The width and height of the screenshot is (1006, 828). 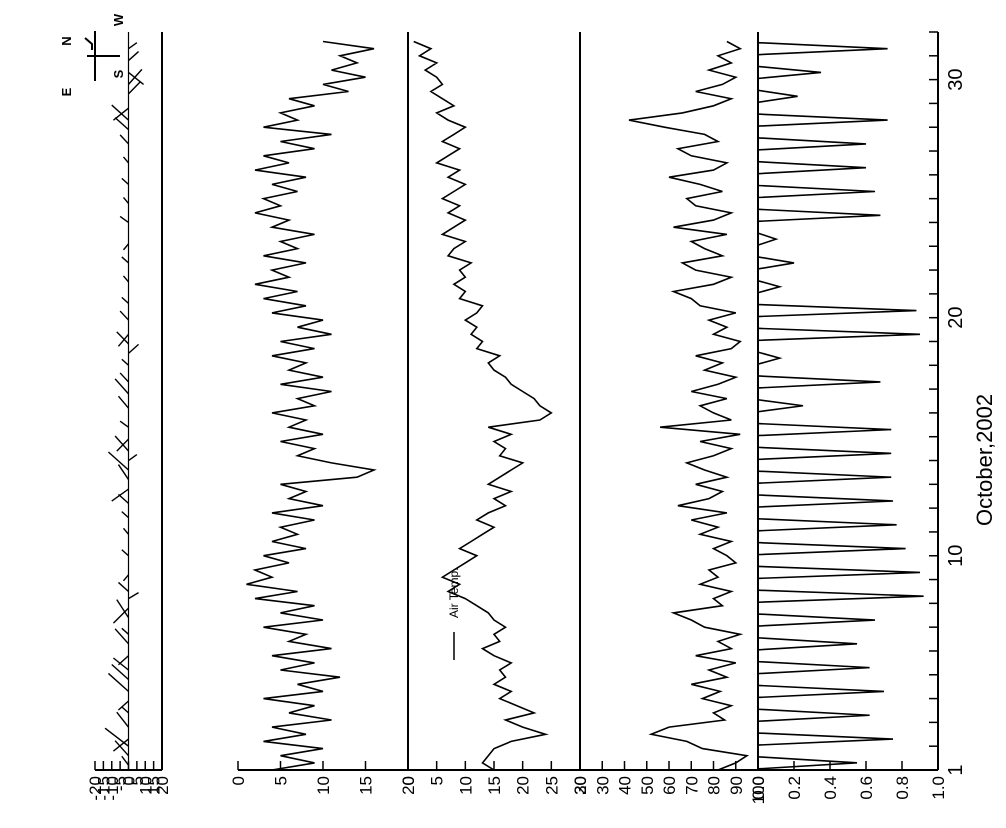 I want to click on compass-rose: N S E W, so click(x=92, y=54).